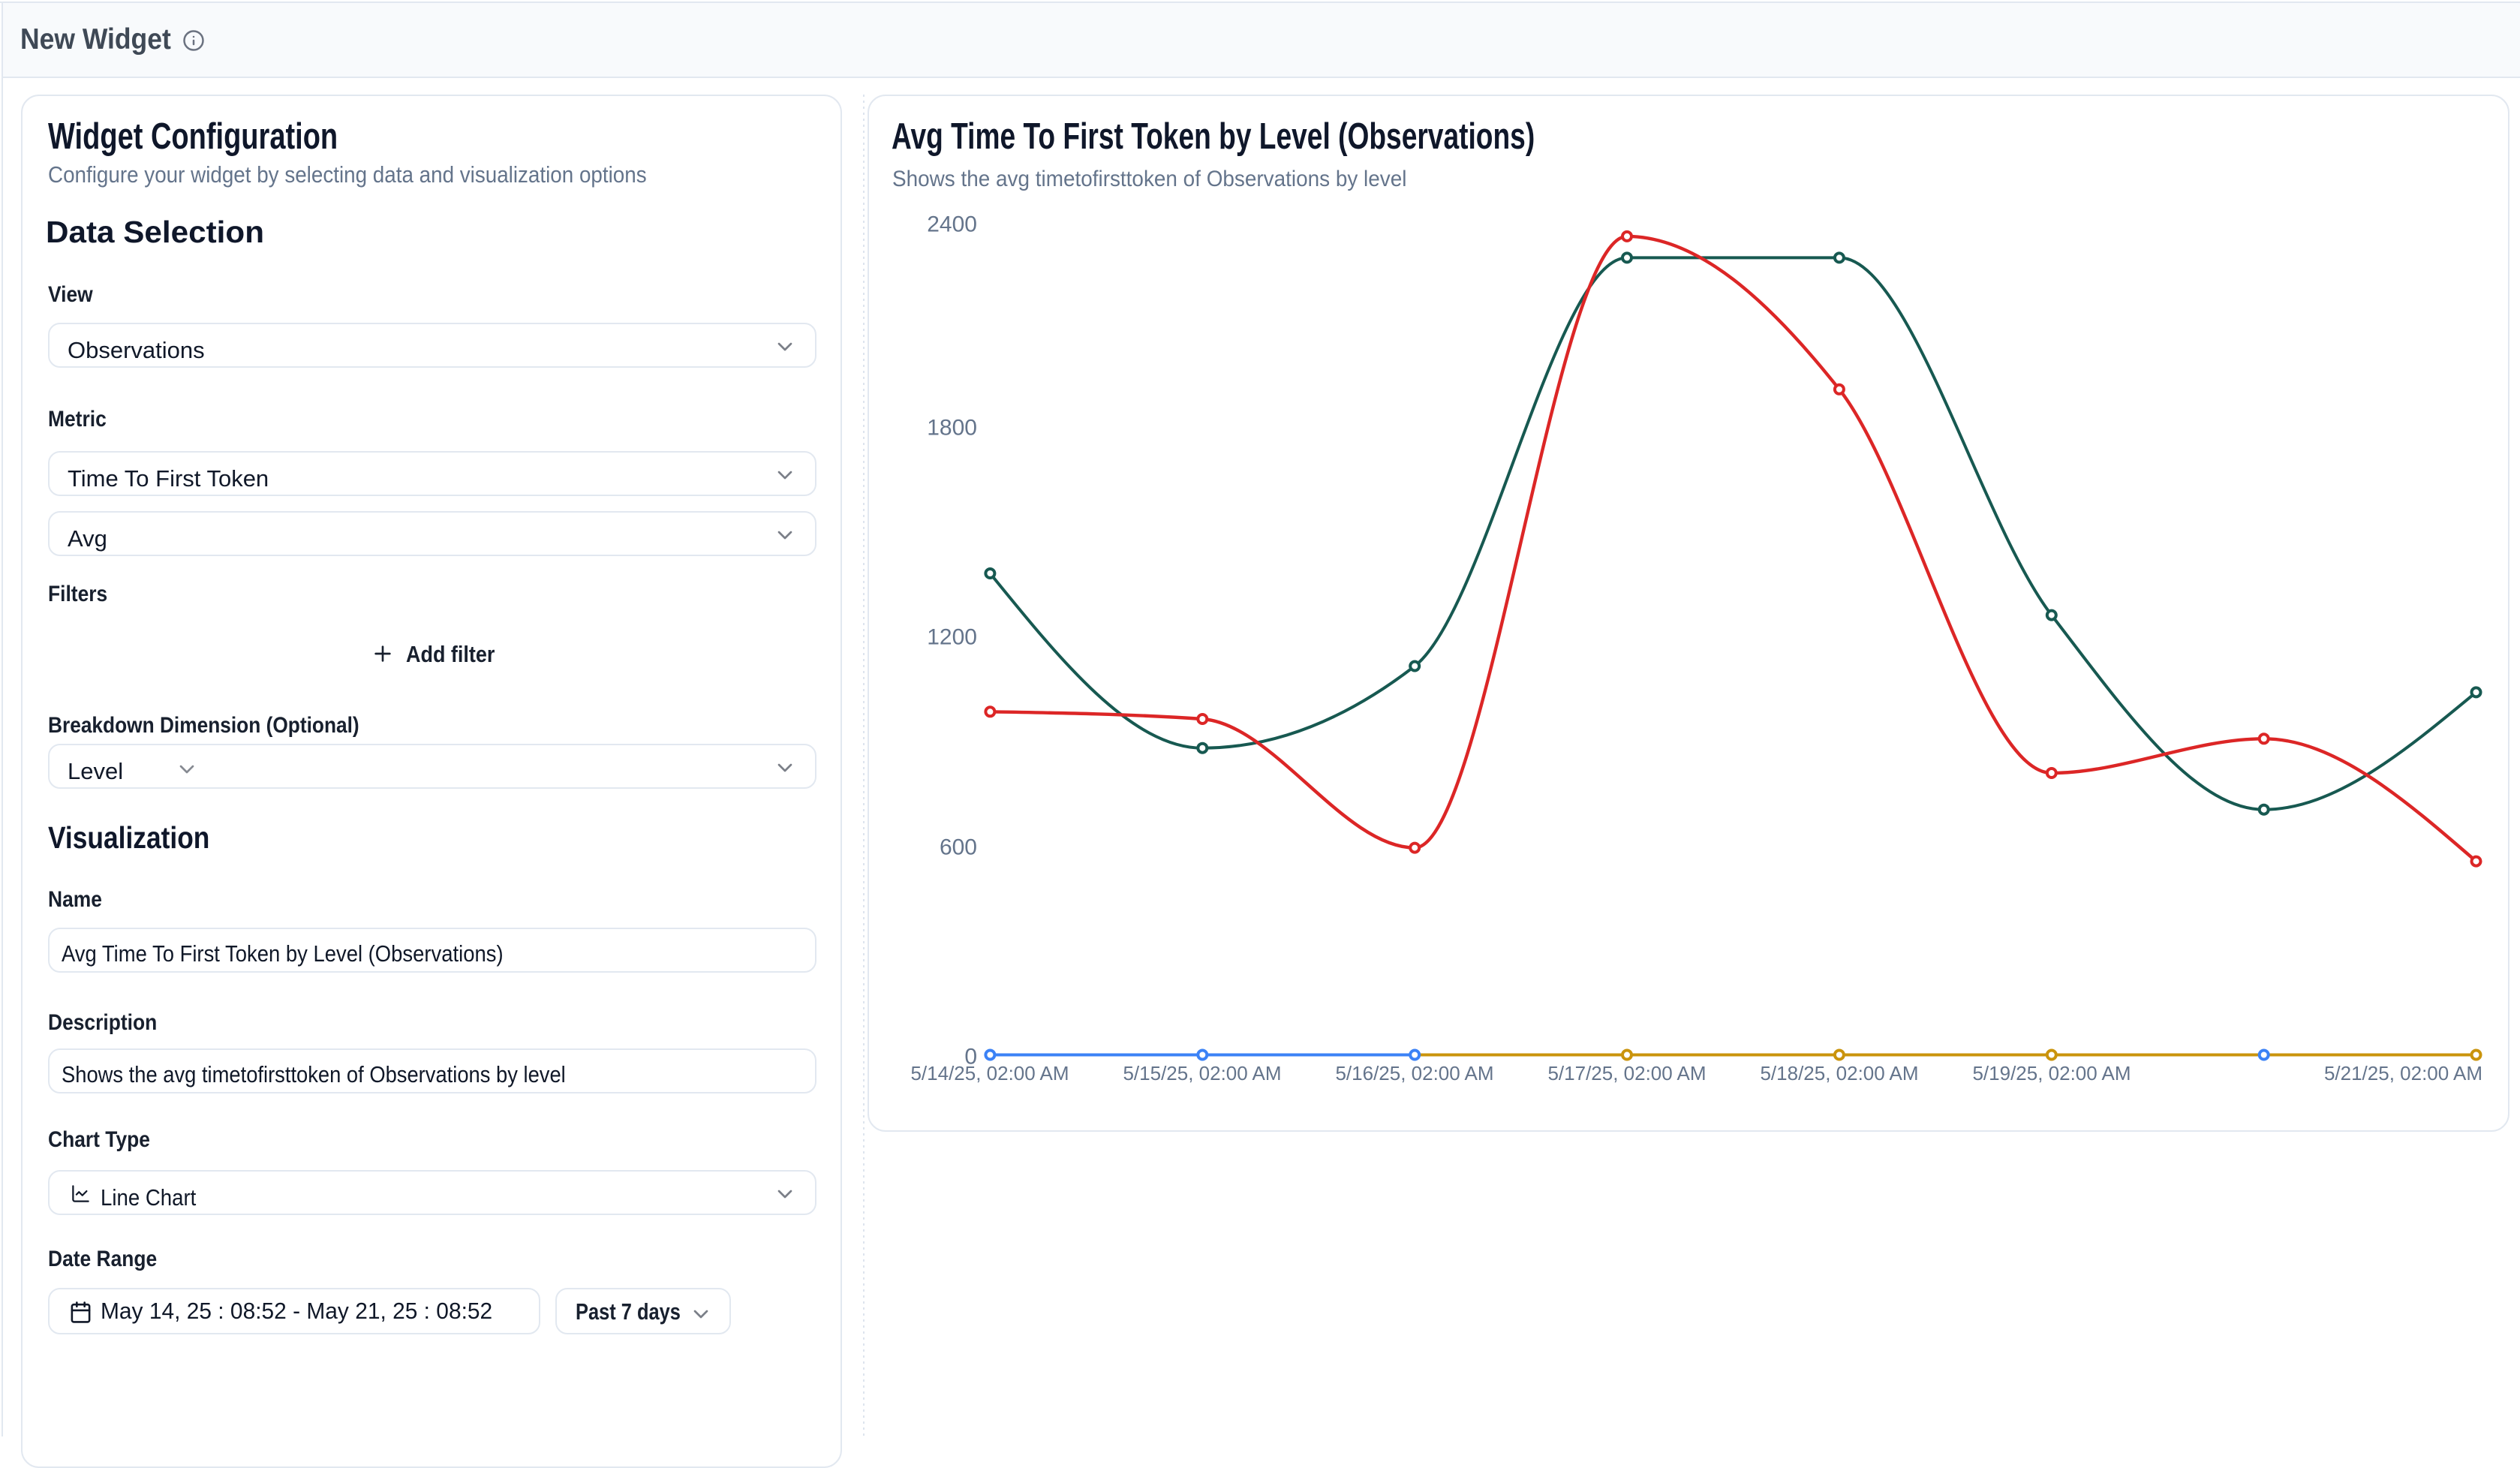 The image size is (2520, 1468). What do you see at coordinates (1626, 1073) in the screenshot?
I see `svg-text: 5/17/25, 02:00 AM` at bounding box center [1626, 1073].